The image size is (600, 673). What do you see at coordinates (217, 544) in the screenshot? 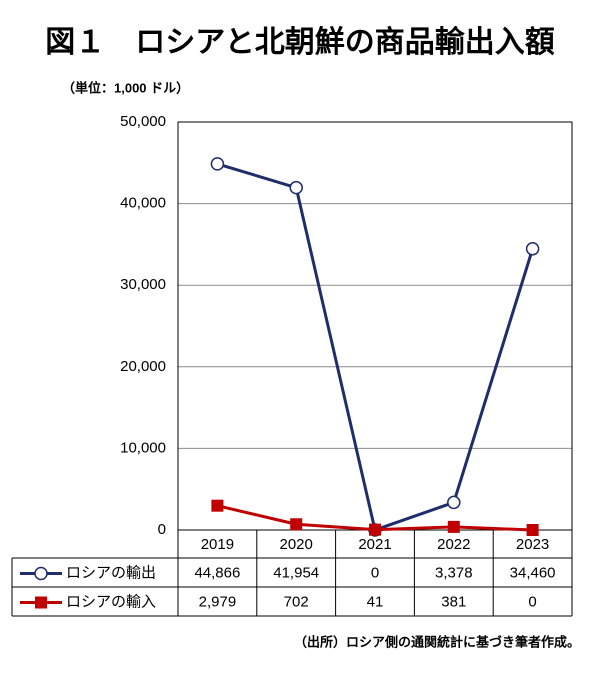
I see `x-tick-label: 2019` at bounding box center [217, 544].